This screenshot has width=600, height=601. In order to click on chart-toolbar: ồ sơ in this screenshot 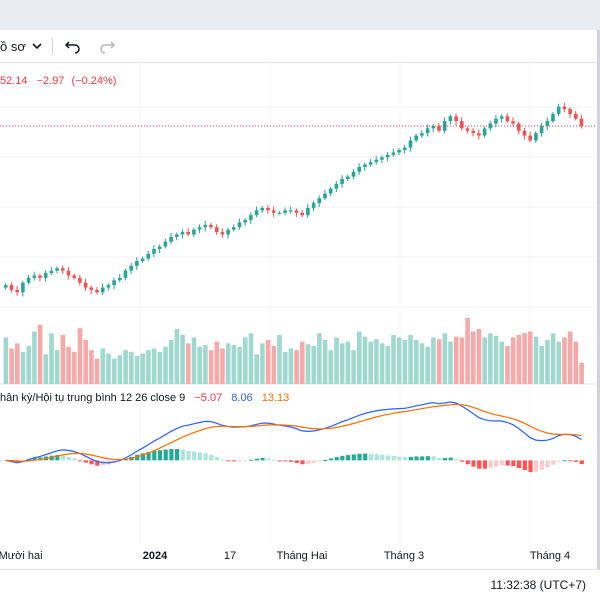, I will do `click(300, 46)`.